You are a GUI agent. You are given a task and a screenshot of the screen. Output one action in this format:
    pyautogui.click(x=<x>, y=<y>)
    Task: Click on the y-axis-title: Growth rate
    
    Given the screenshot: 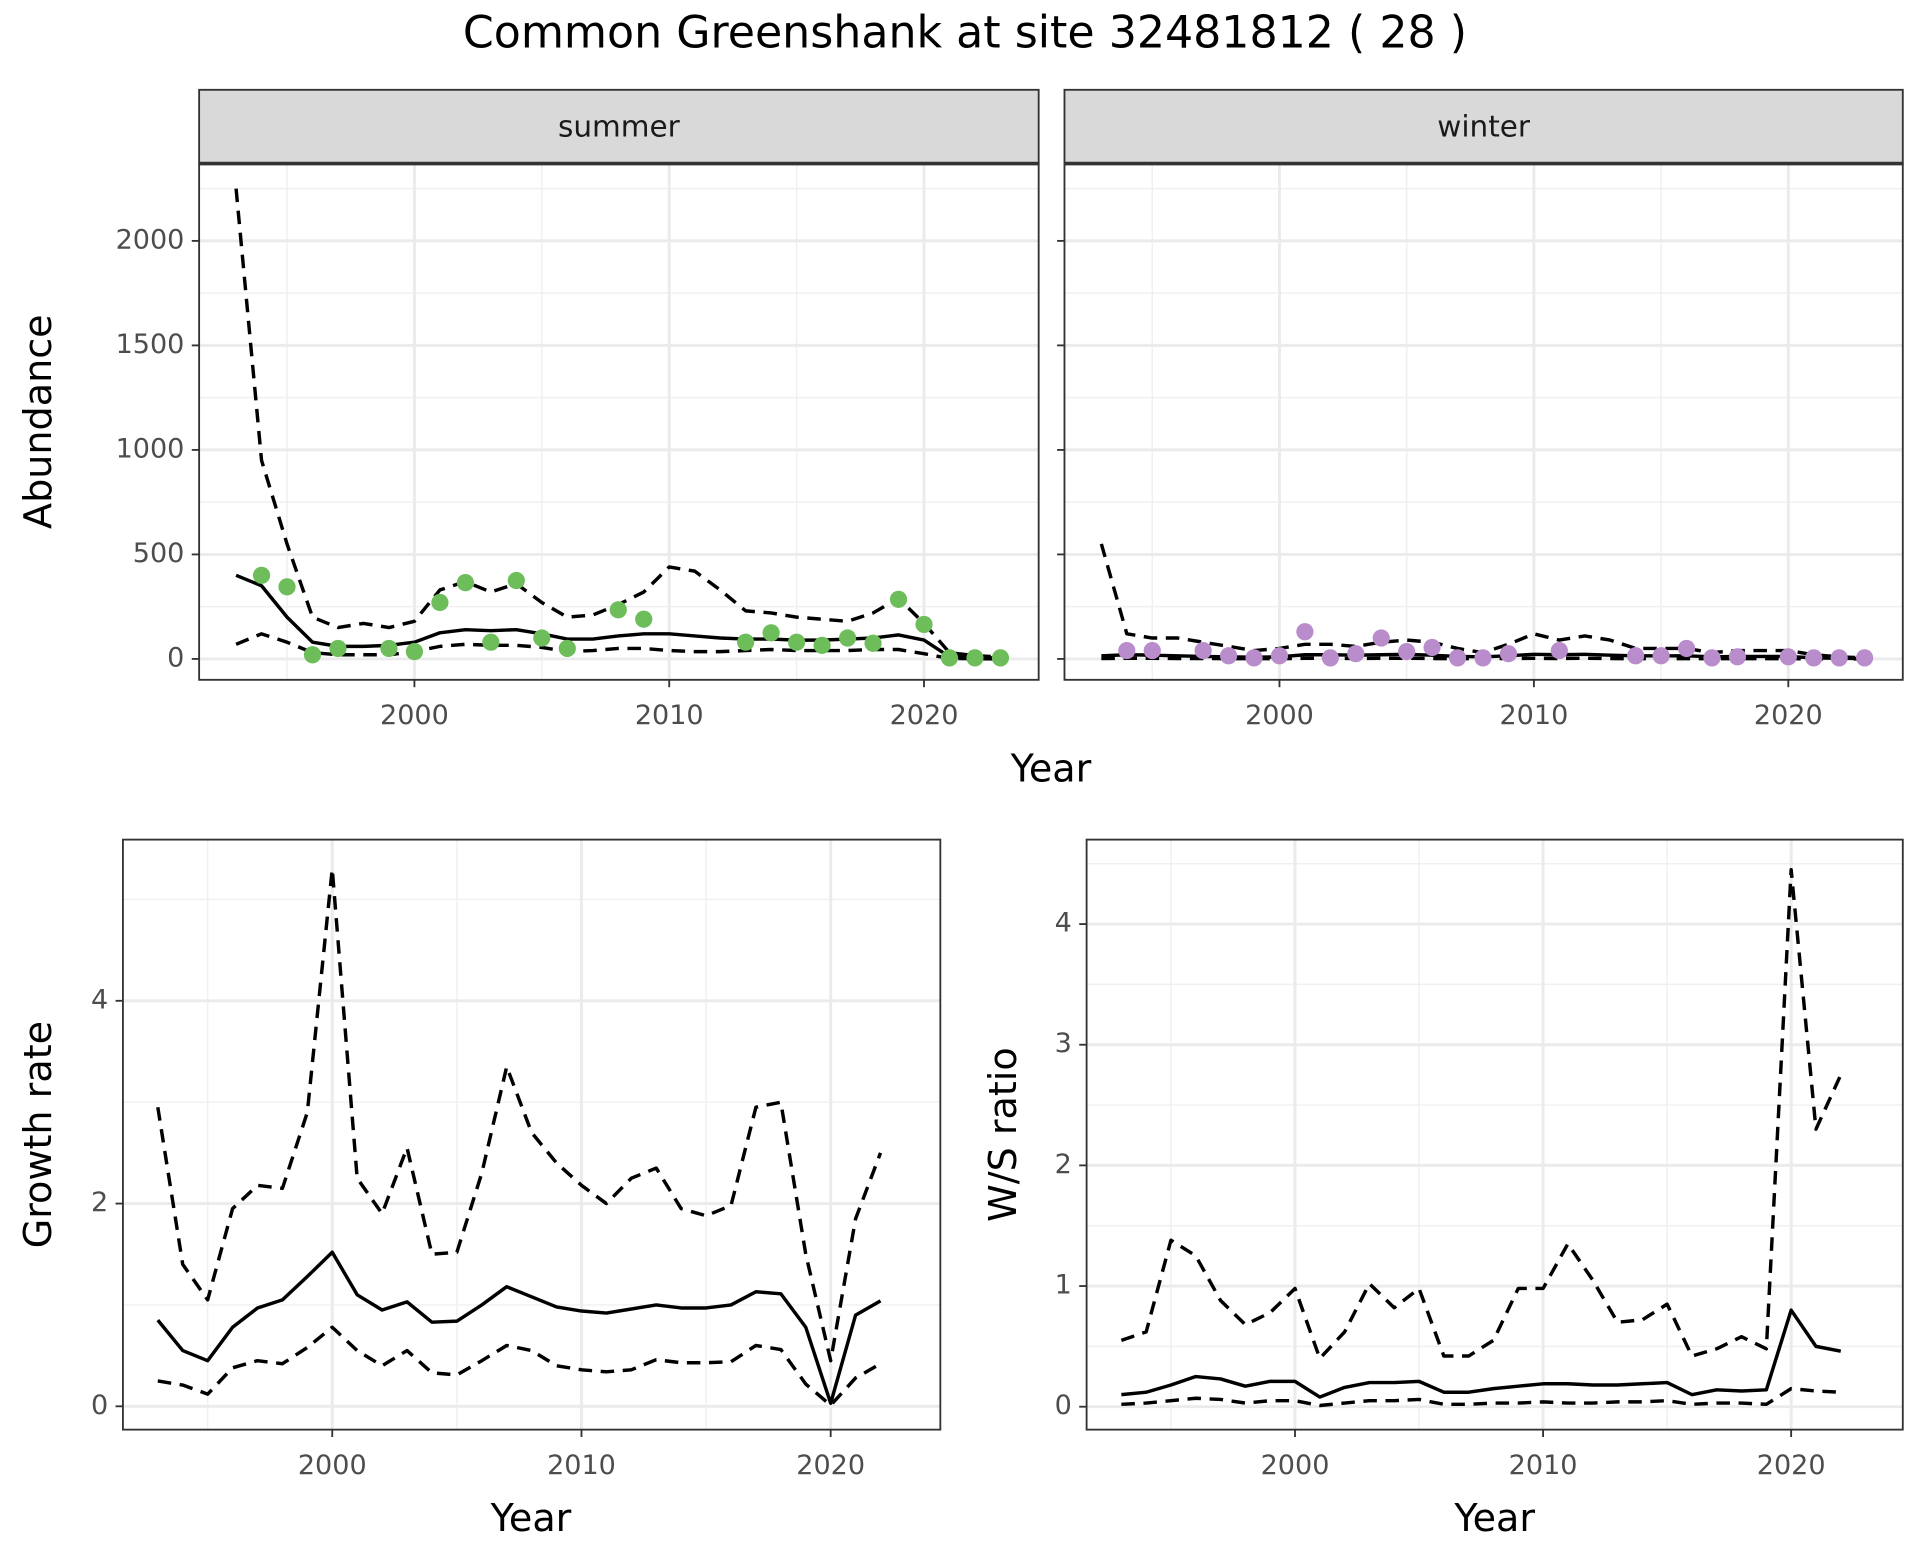 What is the action you would take?
    pyautogui.click(x=38, y=1134)
    